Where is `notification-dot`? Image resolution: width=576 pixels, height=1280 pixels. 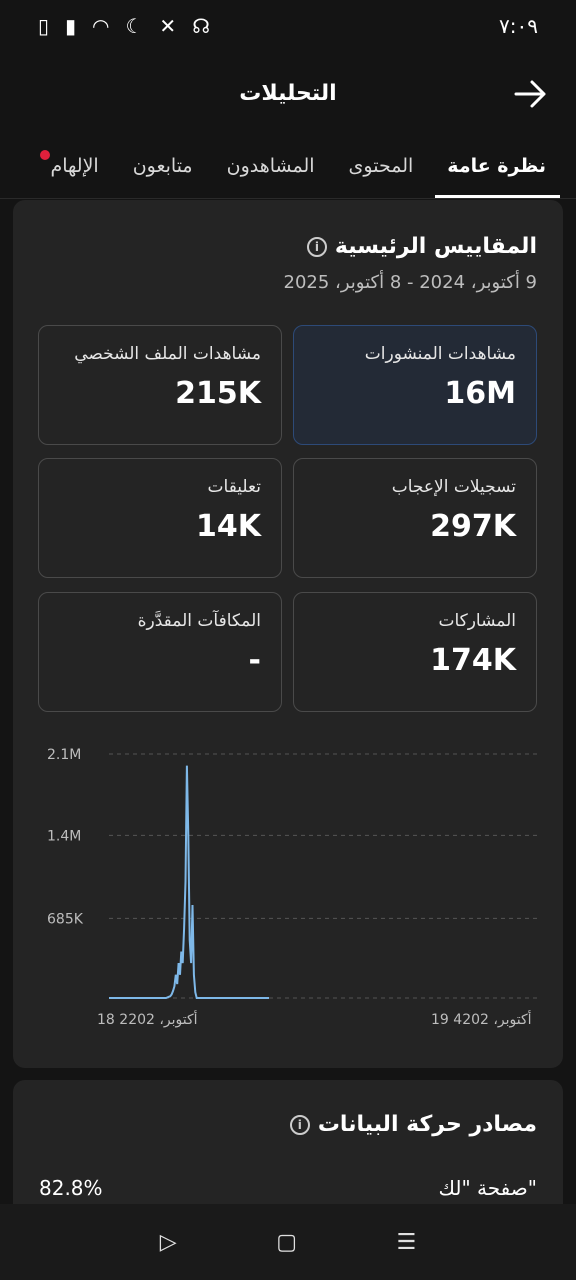
notification-dot is located at coordinates (45, 155).